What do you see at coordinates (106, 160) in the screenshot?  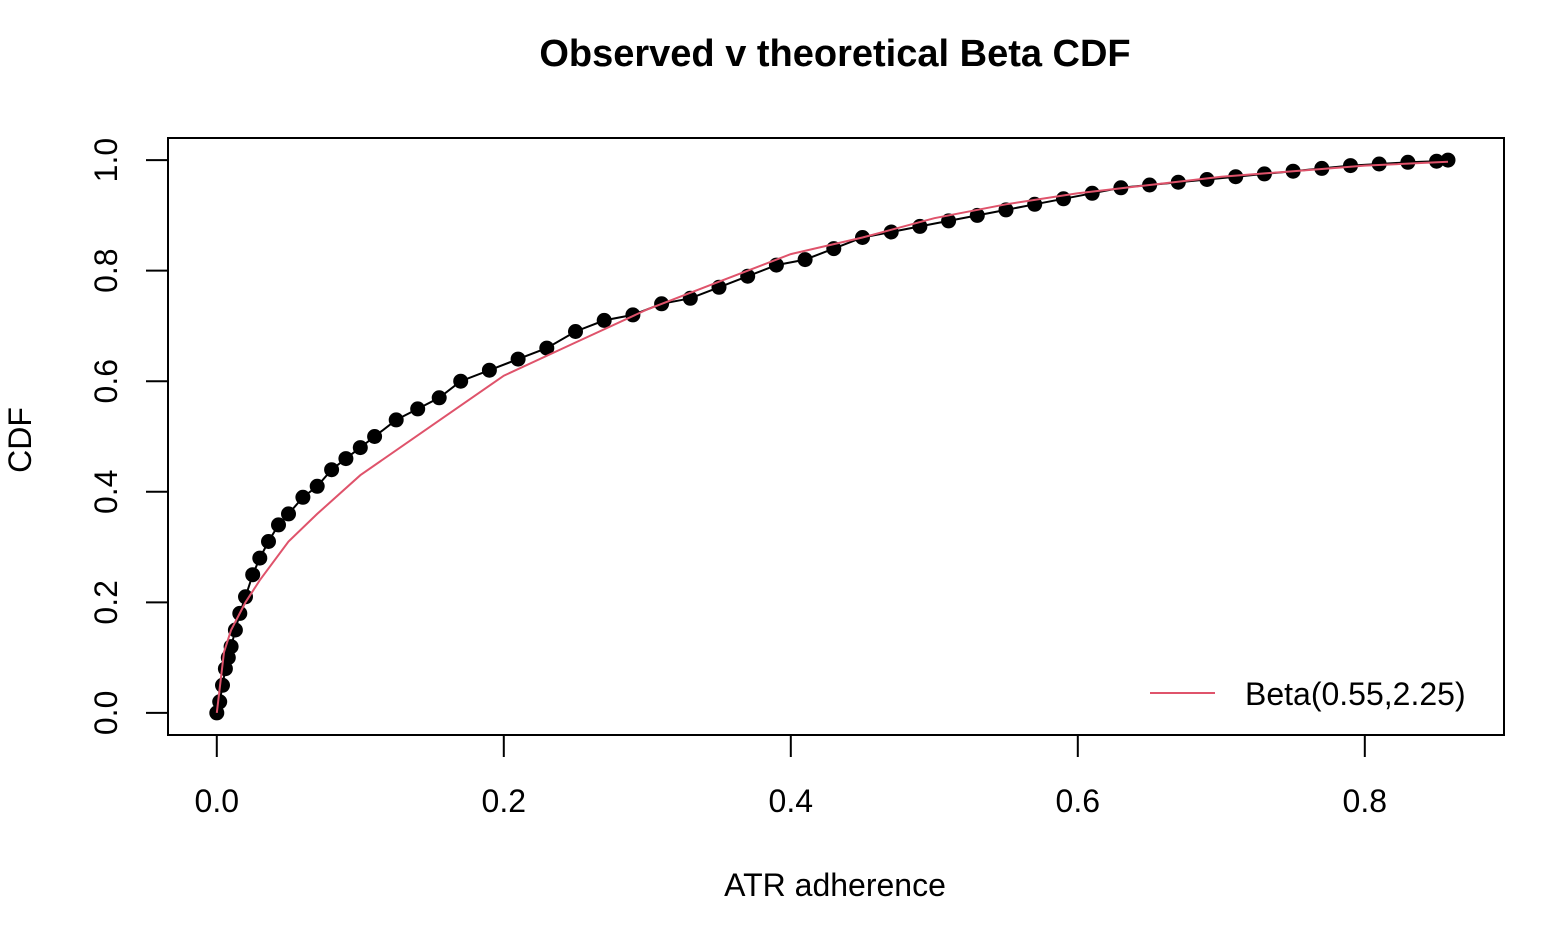 I see `y-tick-label: 1.0` at bounding box center [106, 160].